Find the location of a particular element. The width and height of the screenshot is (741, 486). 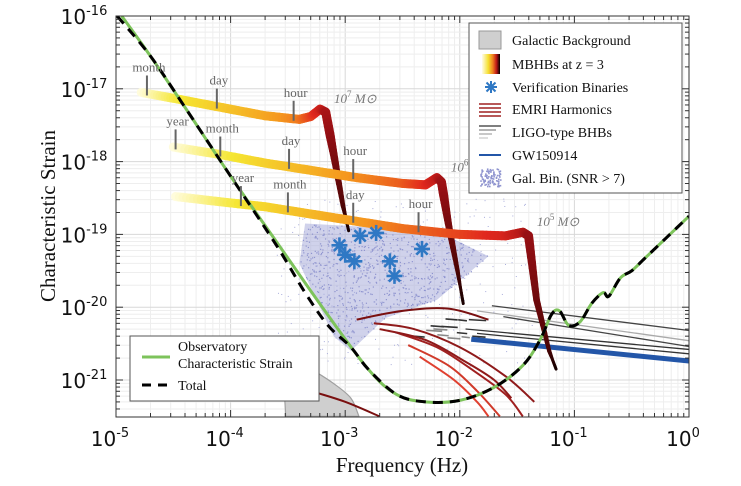

y-tick-label: 10-20 is located at coordinates (84, 307).